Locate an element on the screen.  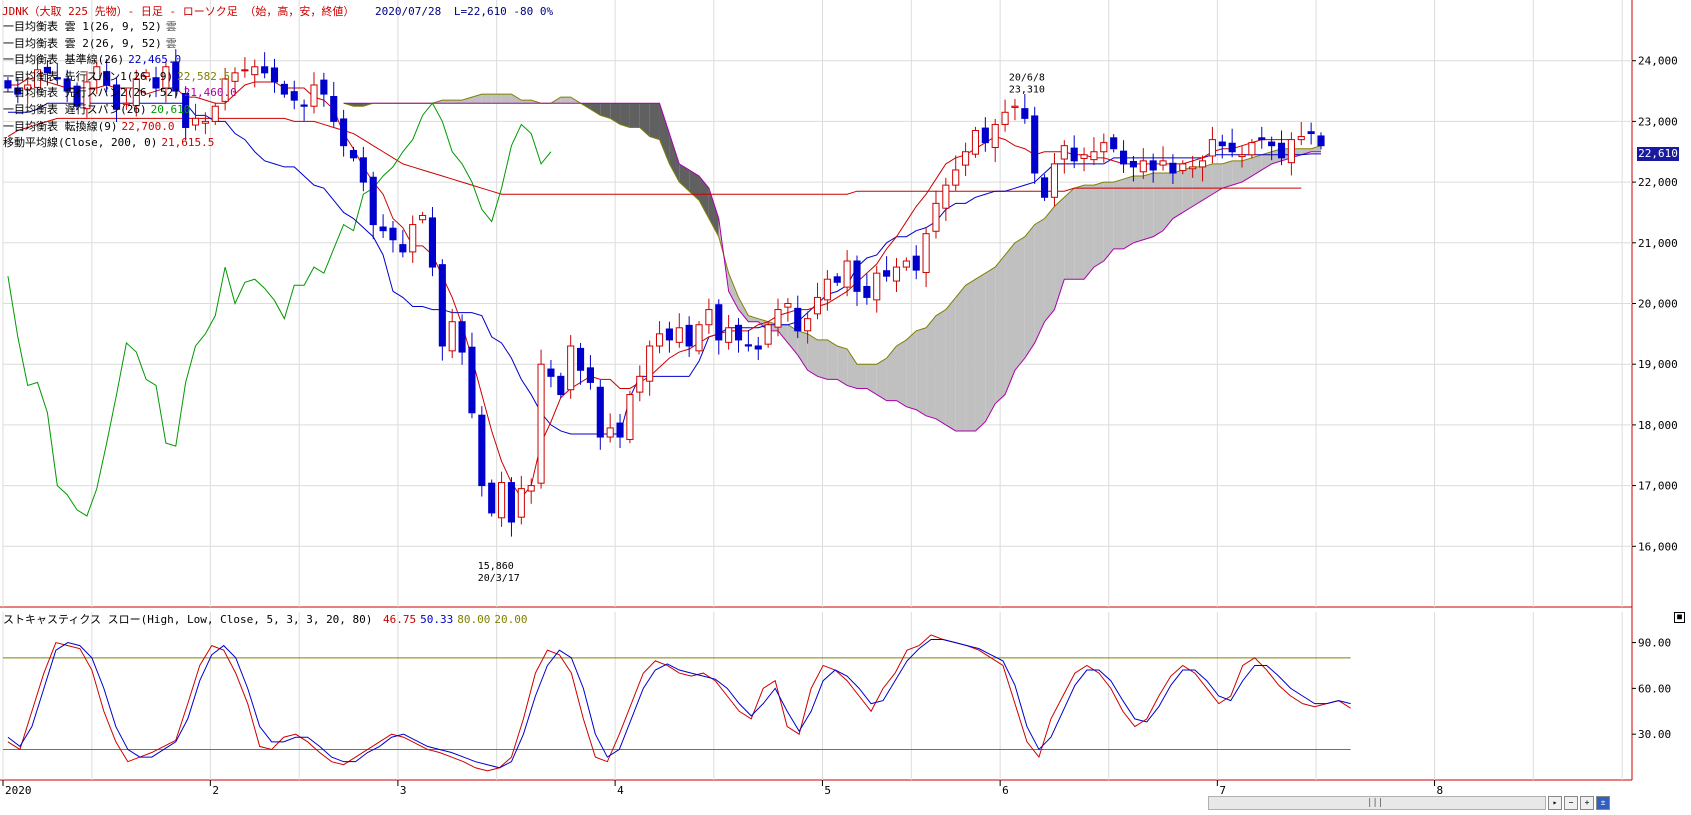
zoom-out-icon: − is located at coordinates (1571, 803).